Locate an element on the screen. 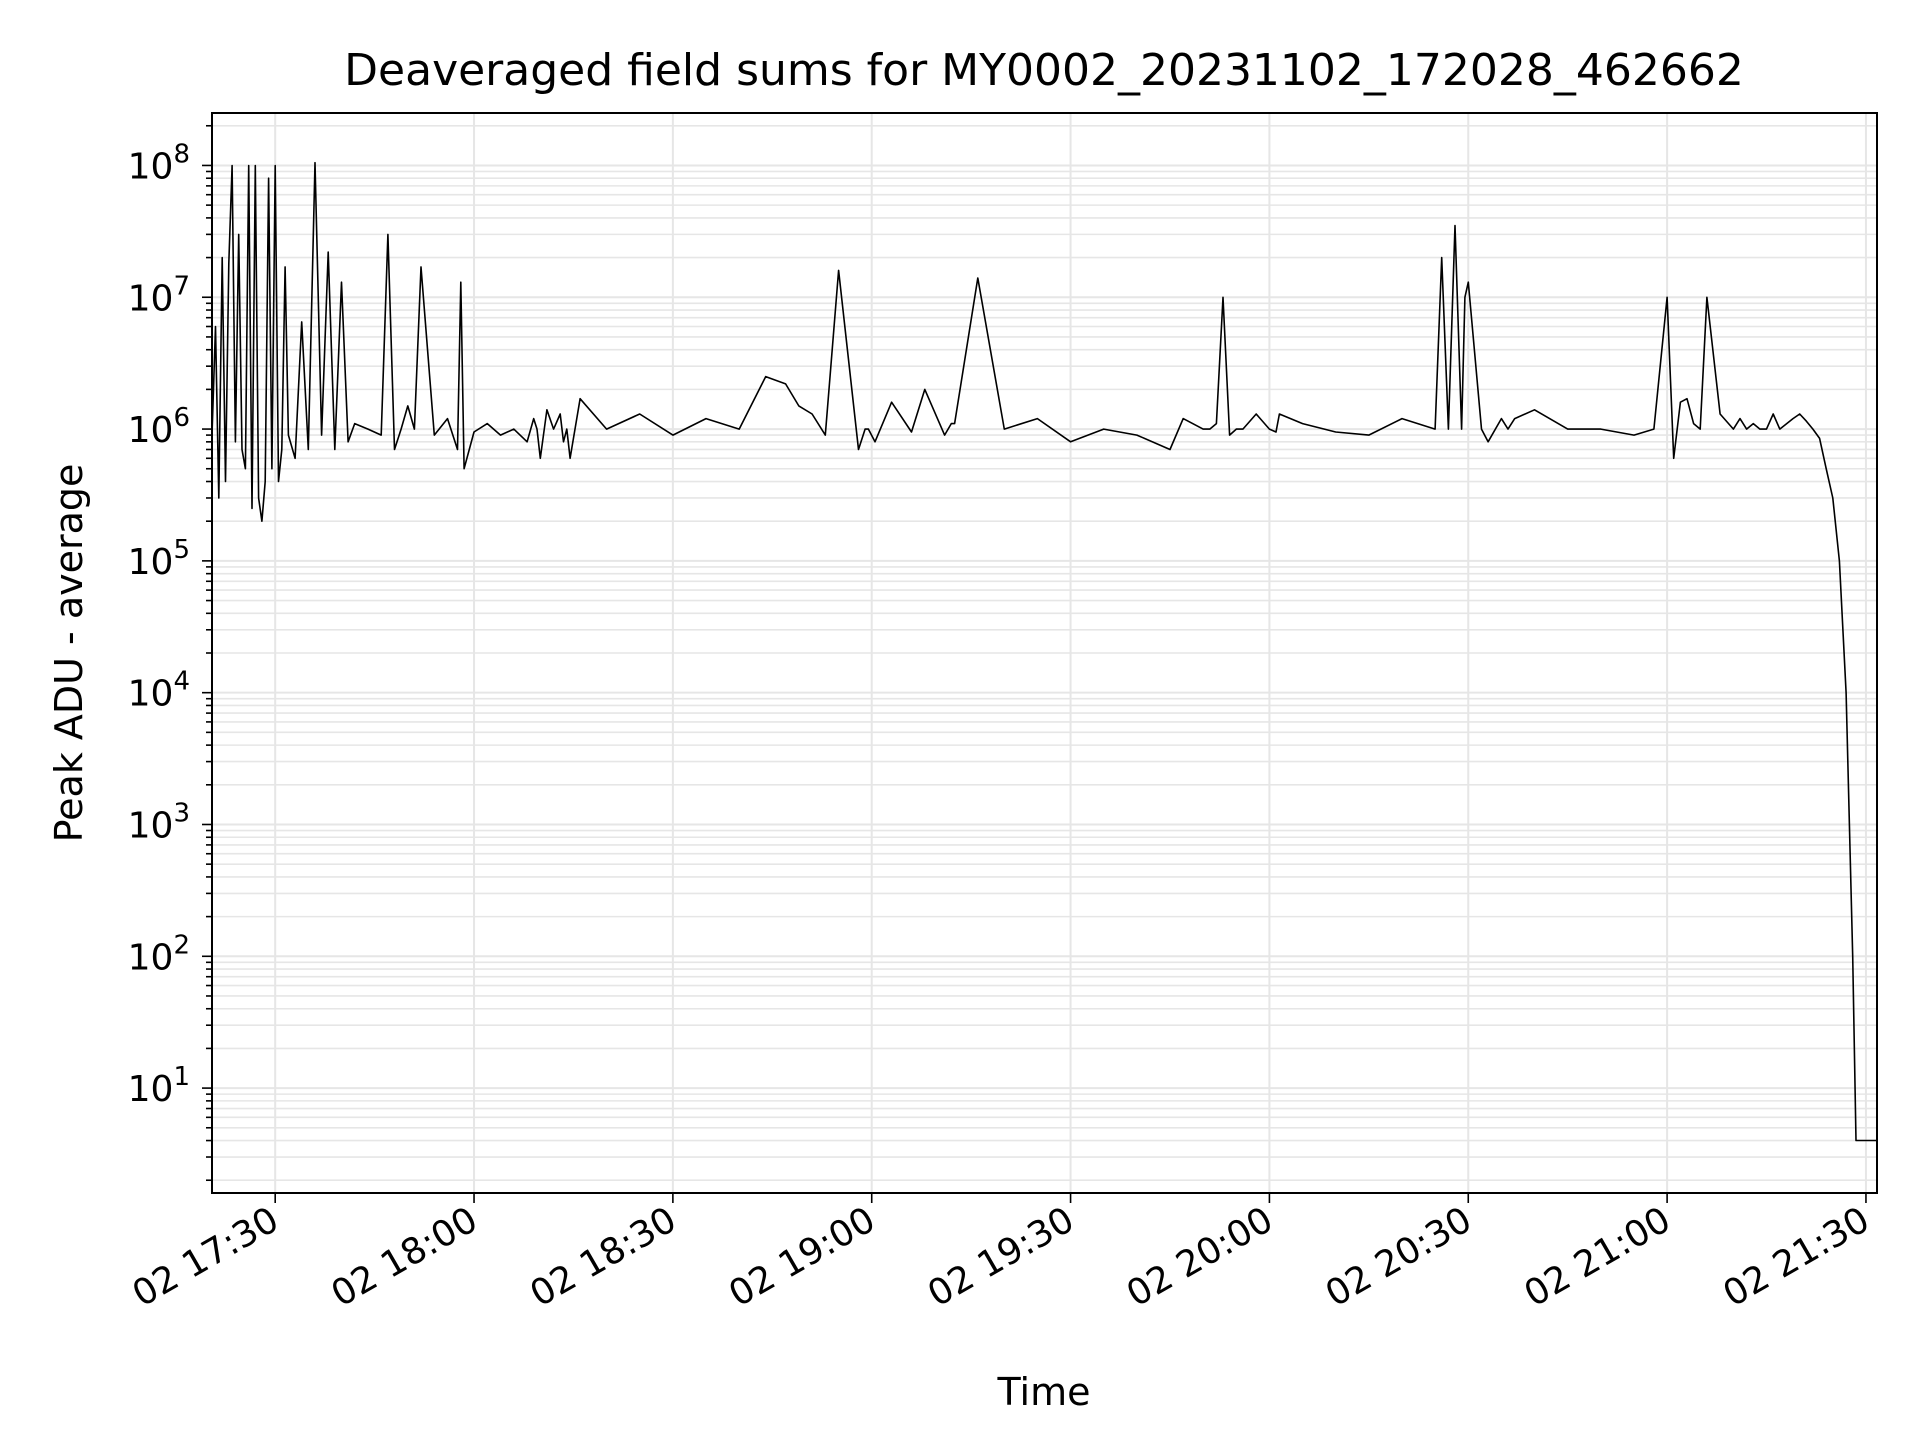  x-tick-label: 02 21:30 is located at coordinates (1797, 1257).